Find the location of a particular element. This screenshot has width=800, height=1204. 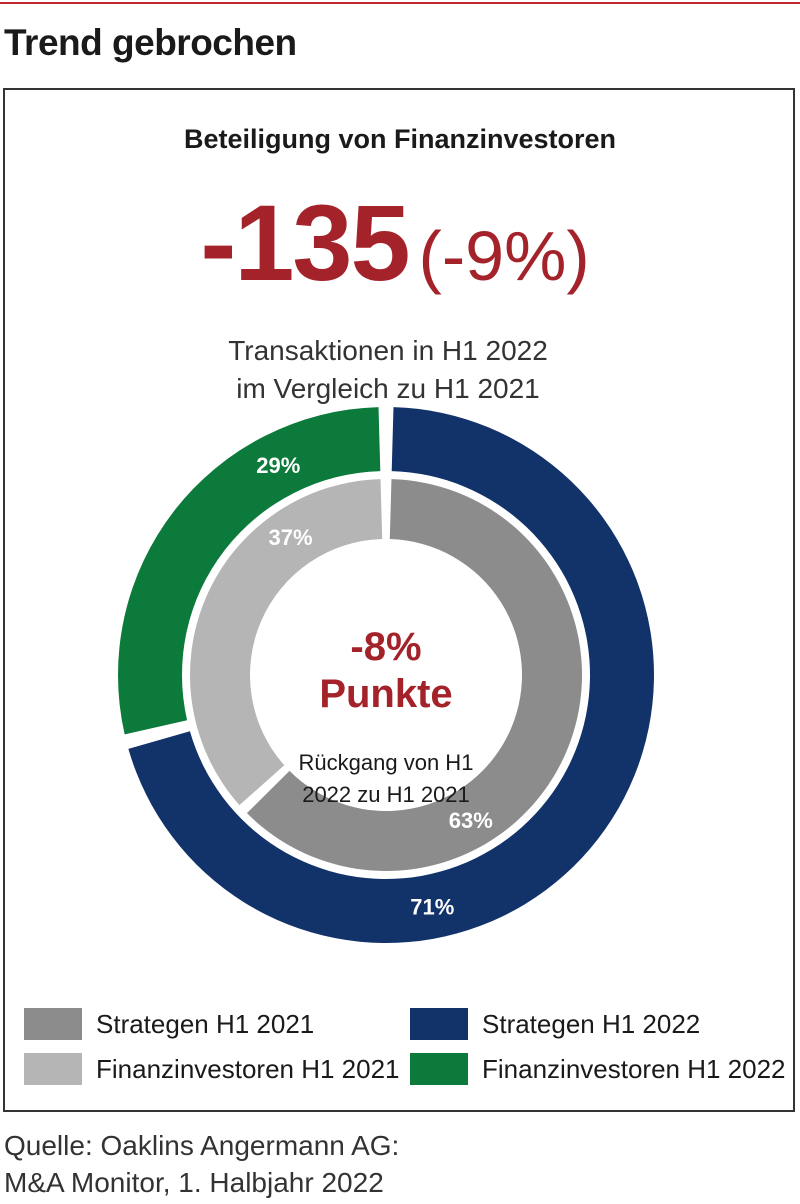

legend-label: Finanzinvestoren H1 2022 is located at coordinates (634, 1068).